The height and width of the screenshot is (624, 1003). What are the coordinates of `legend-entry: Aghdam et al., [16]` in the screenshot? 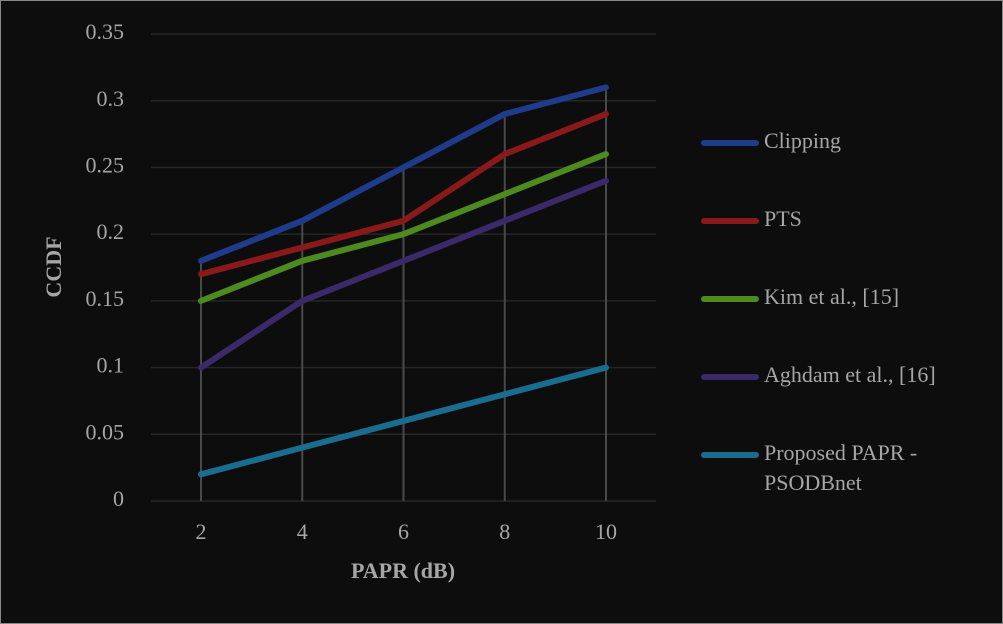 It's located at (846, 399).